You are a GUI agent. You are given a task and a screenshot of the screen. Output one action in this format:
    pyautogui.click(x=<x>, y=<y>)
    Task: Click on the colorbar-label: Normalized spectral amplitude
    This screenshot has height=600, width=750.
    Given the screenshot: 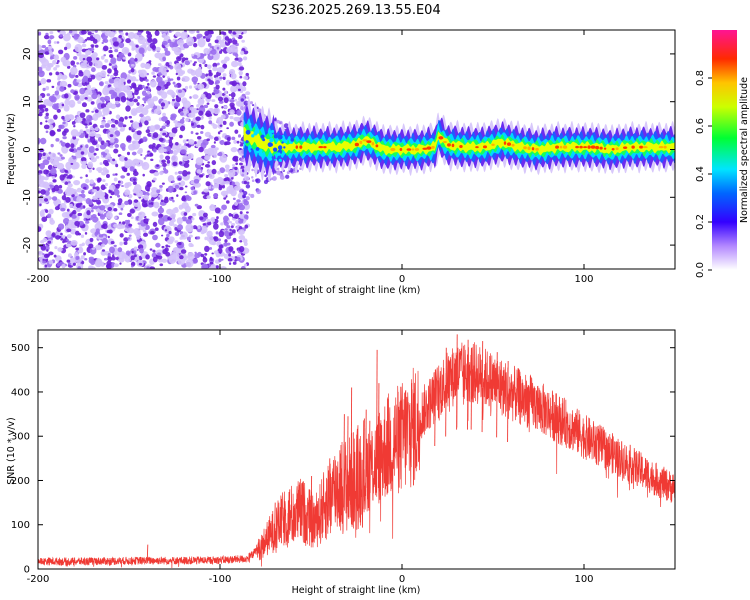 What is the action you would take?
    pyautogui.click(x=744, y=150)
    